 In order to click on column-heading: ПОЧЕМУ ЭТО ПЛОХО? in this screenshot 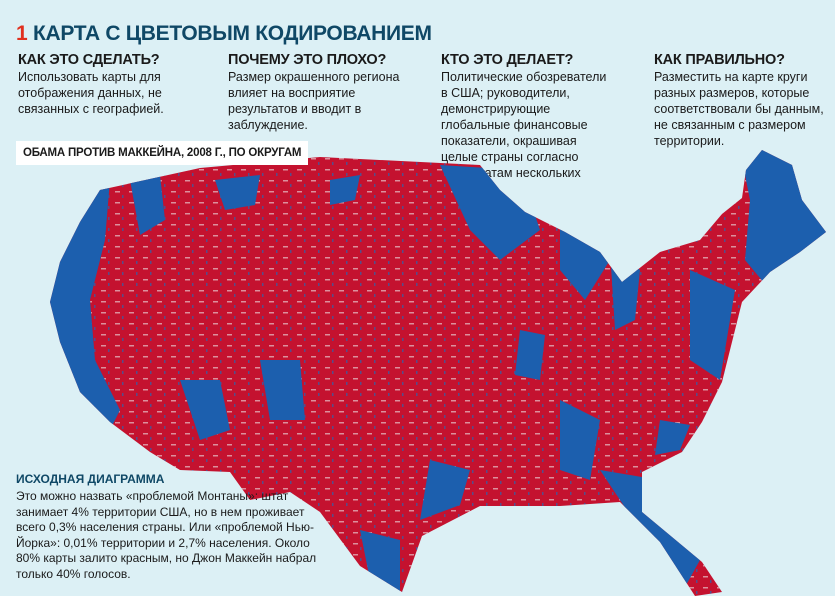, I will do `click(307, 60)`.